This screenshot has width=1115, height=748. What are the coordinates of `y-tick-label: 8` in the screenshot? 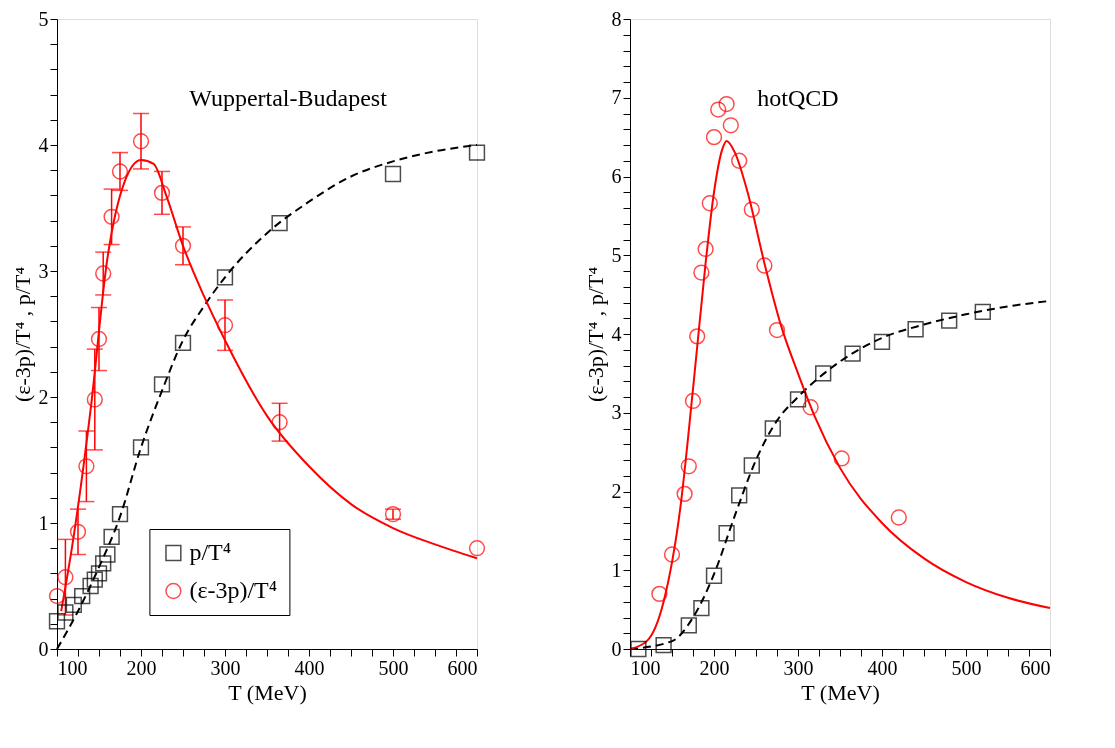 It's located at (616, 18).